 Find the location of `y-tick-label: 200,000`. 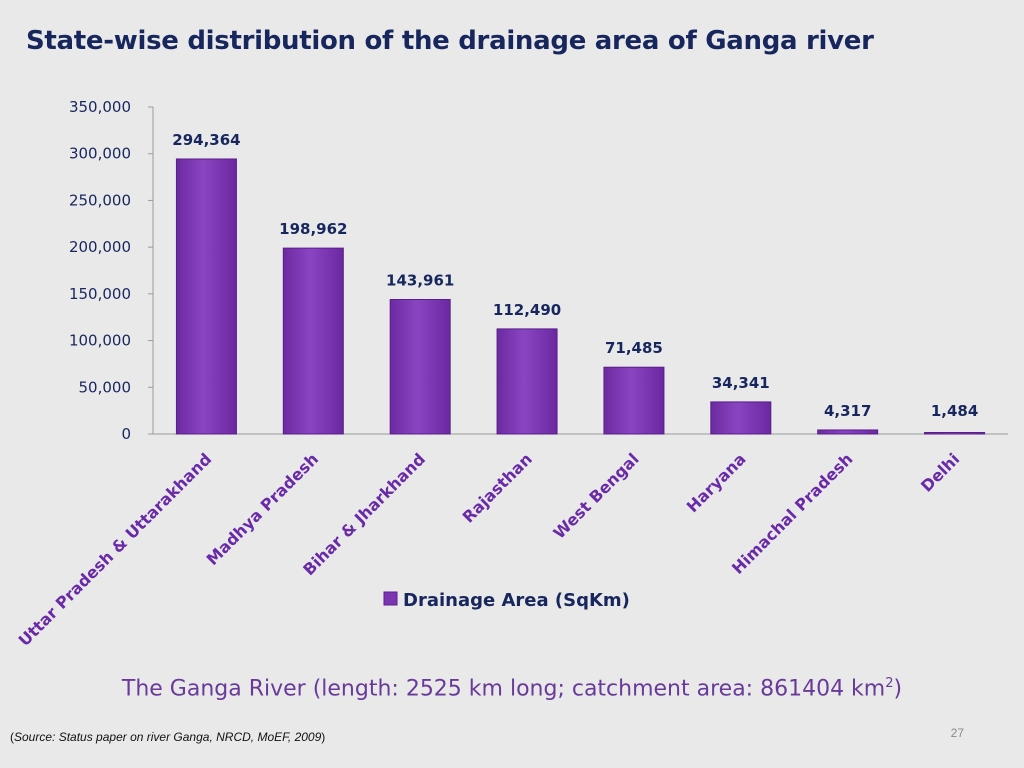

y-tick-label: 200,000 is located at coordinates (100, 247).